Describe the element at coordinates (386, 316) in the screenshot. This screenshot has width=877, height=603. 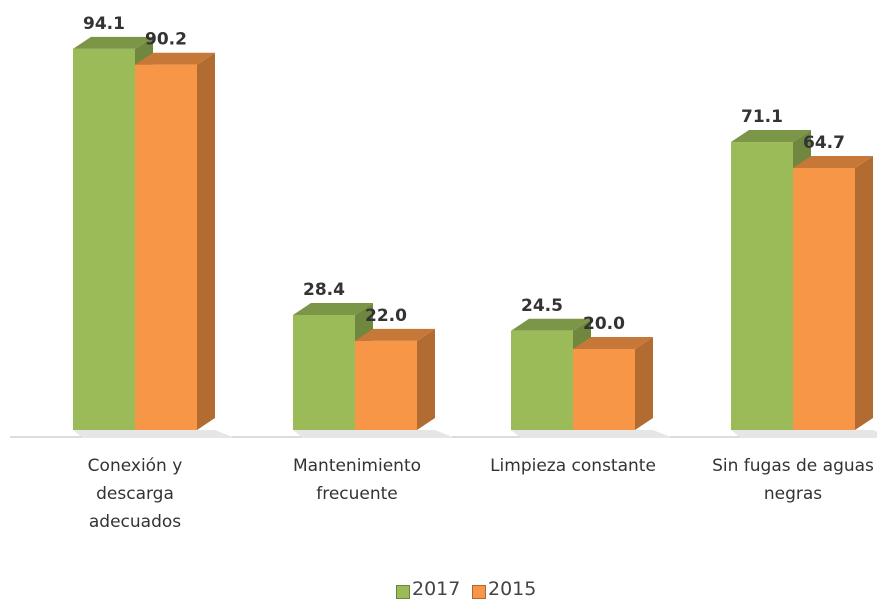
I see `data-label: 22.0` at that location.